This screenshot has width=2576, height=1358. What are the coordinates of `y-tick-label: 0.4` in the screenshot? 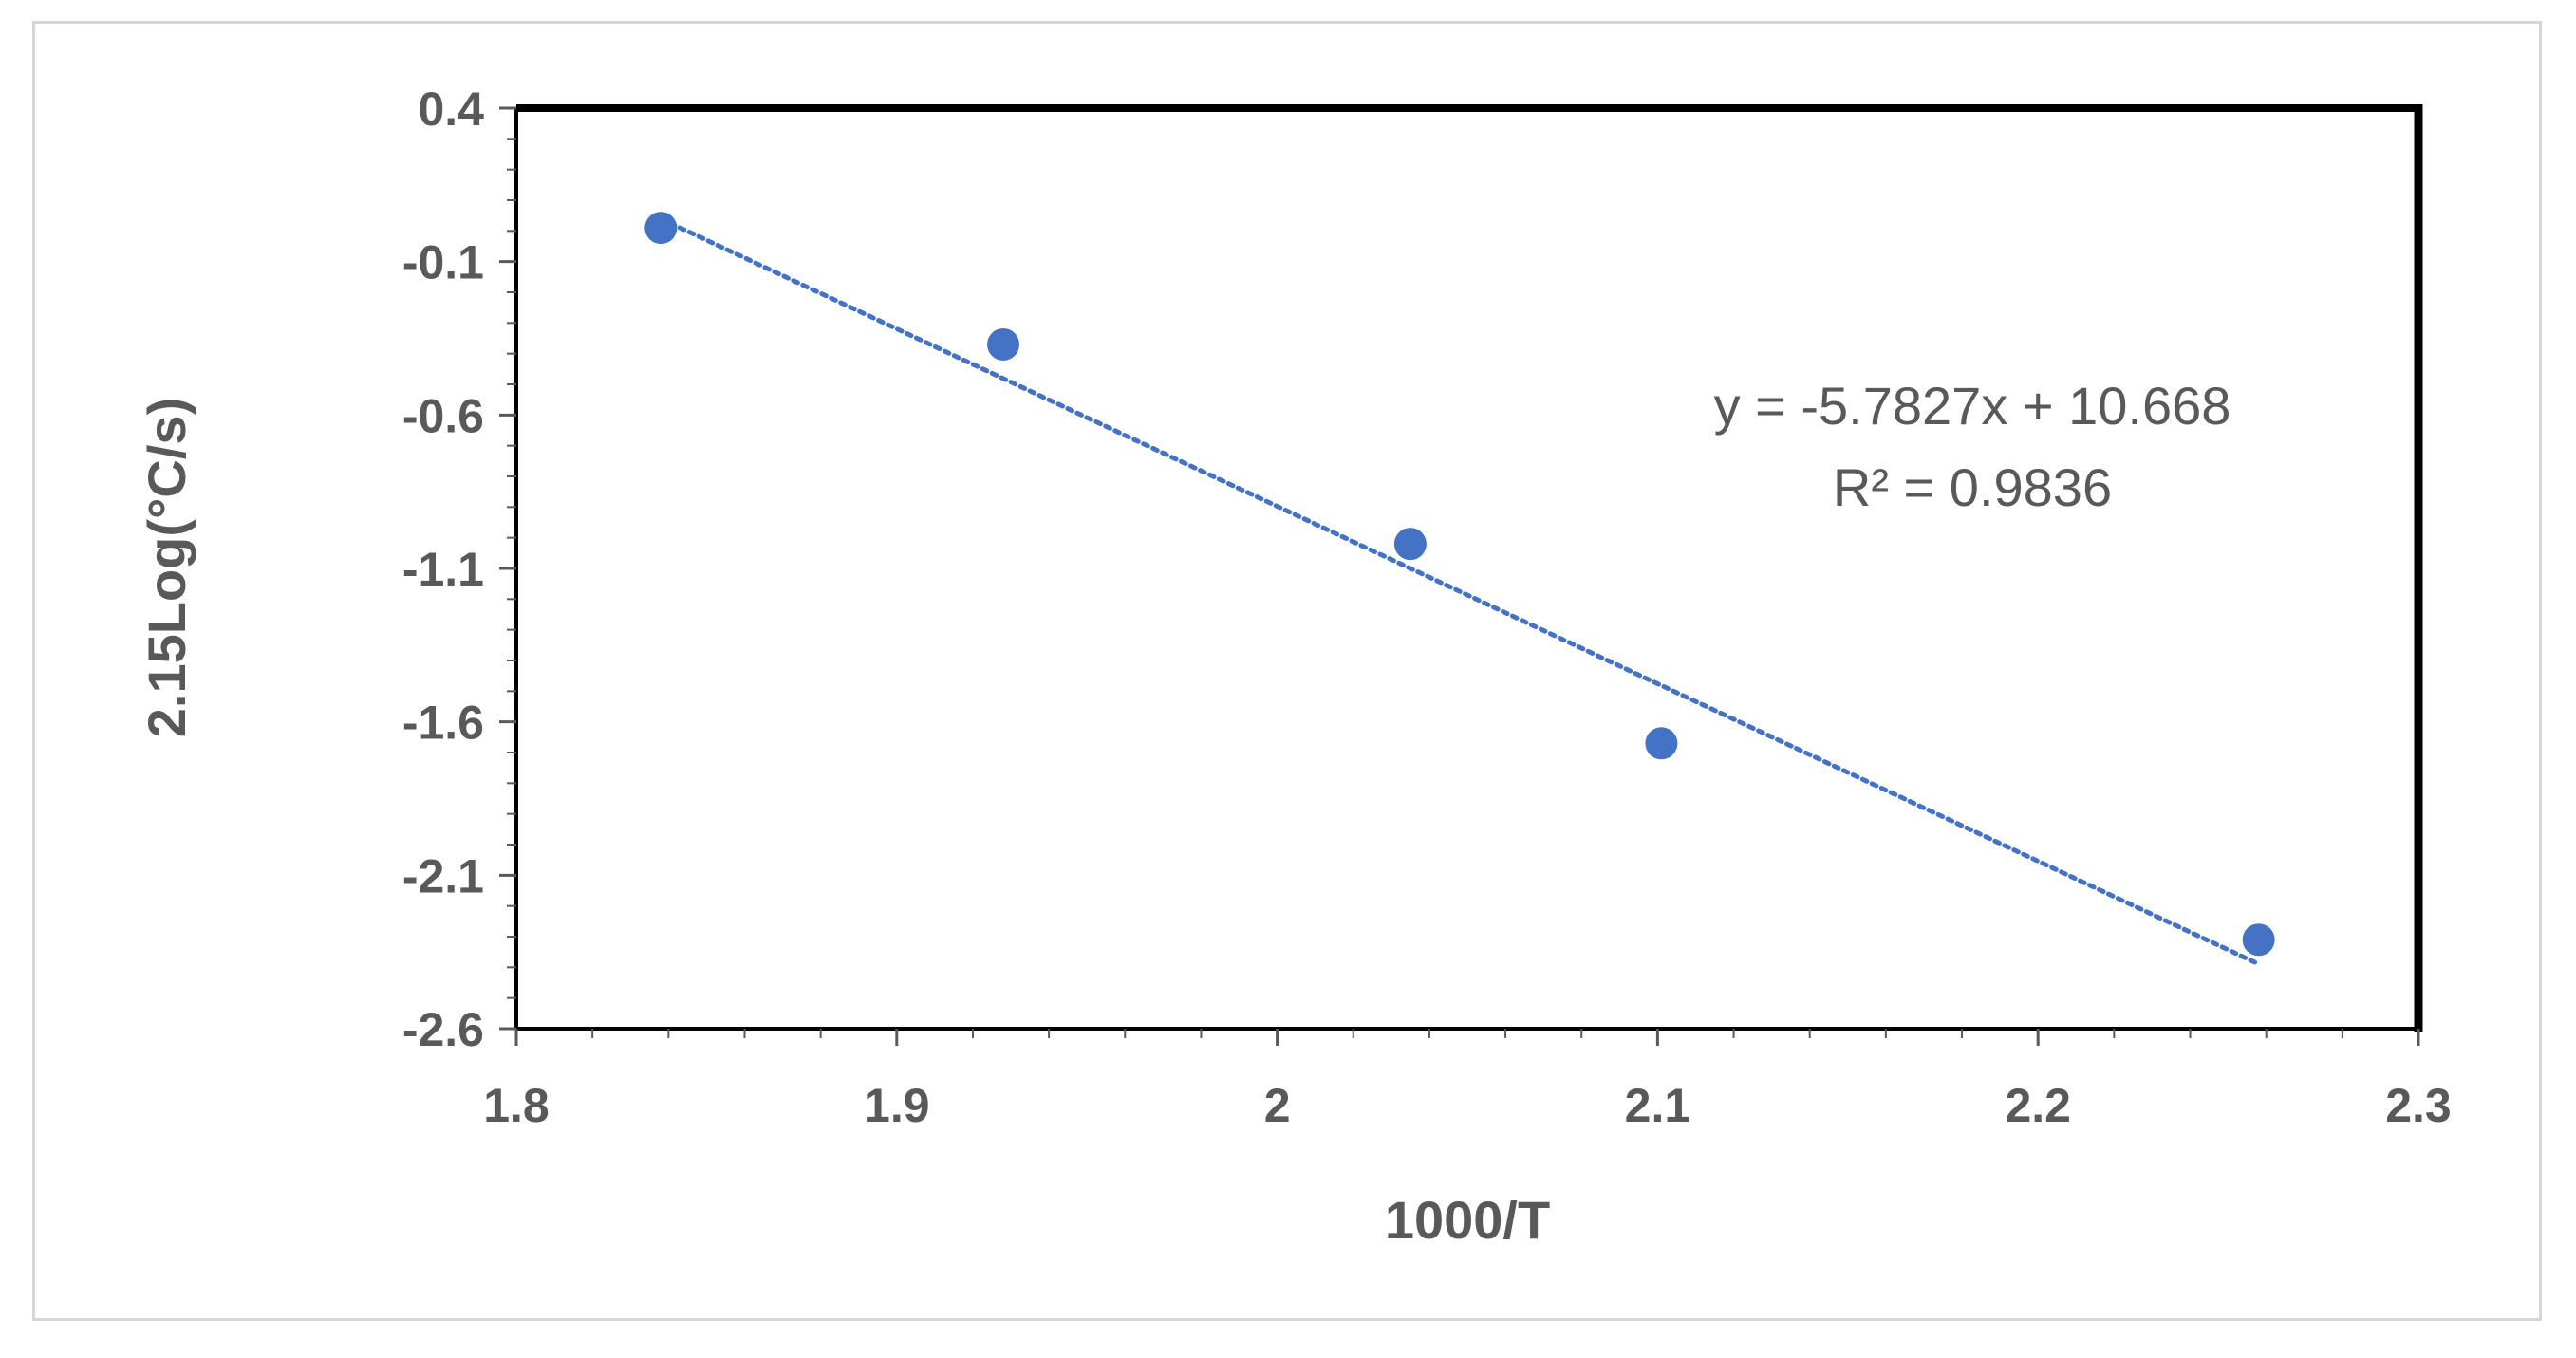 It's located at (451, 109).